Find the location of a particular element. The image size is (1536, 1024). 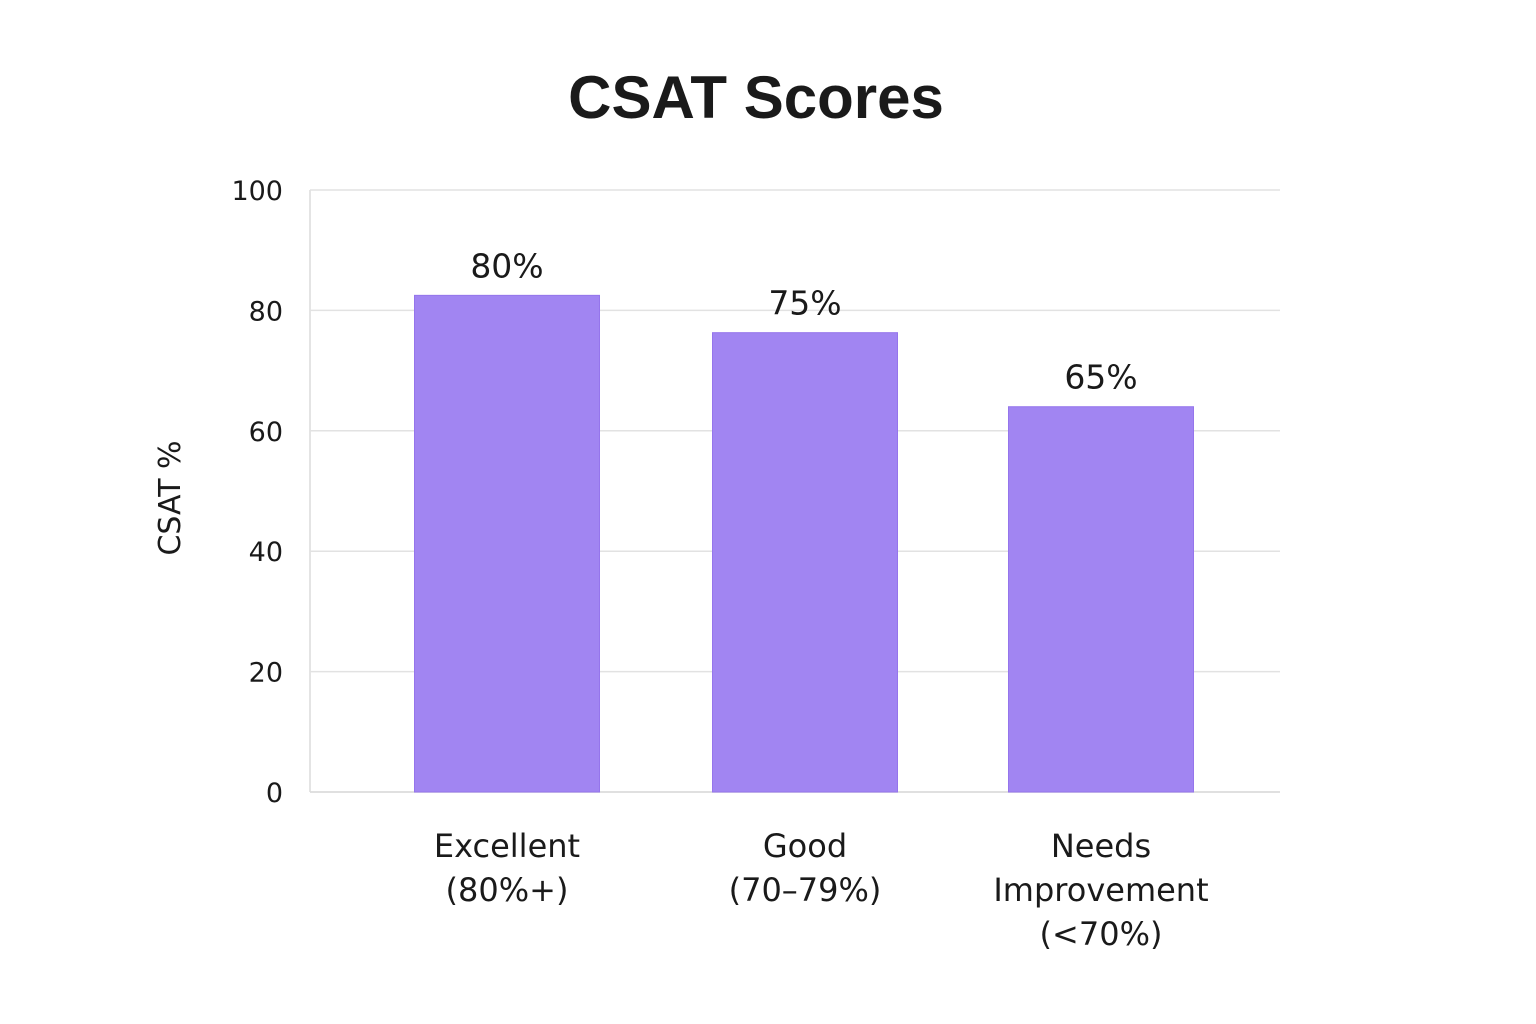

y-tick-label: 20 is located at coordinates (266, 673).